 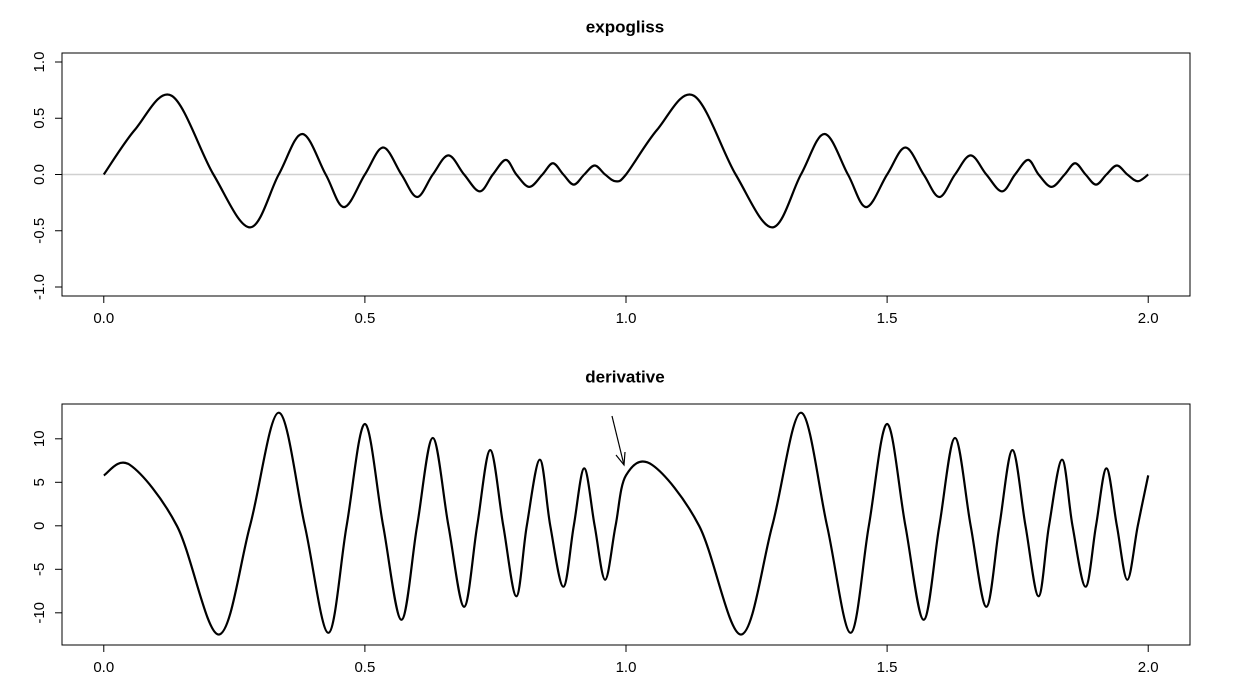 What do you see at coordinates (39, 174) in the screenshot?
I see `y-tick-label: 0.0` at bounding box center [39, 174].